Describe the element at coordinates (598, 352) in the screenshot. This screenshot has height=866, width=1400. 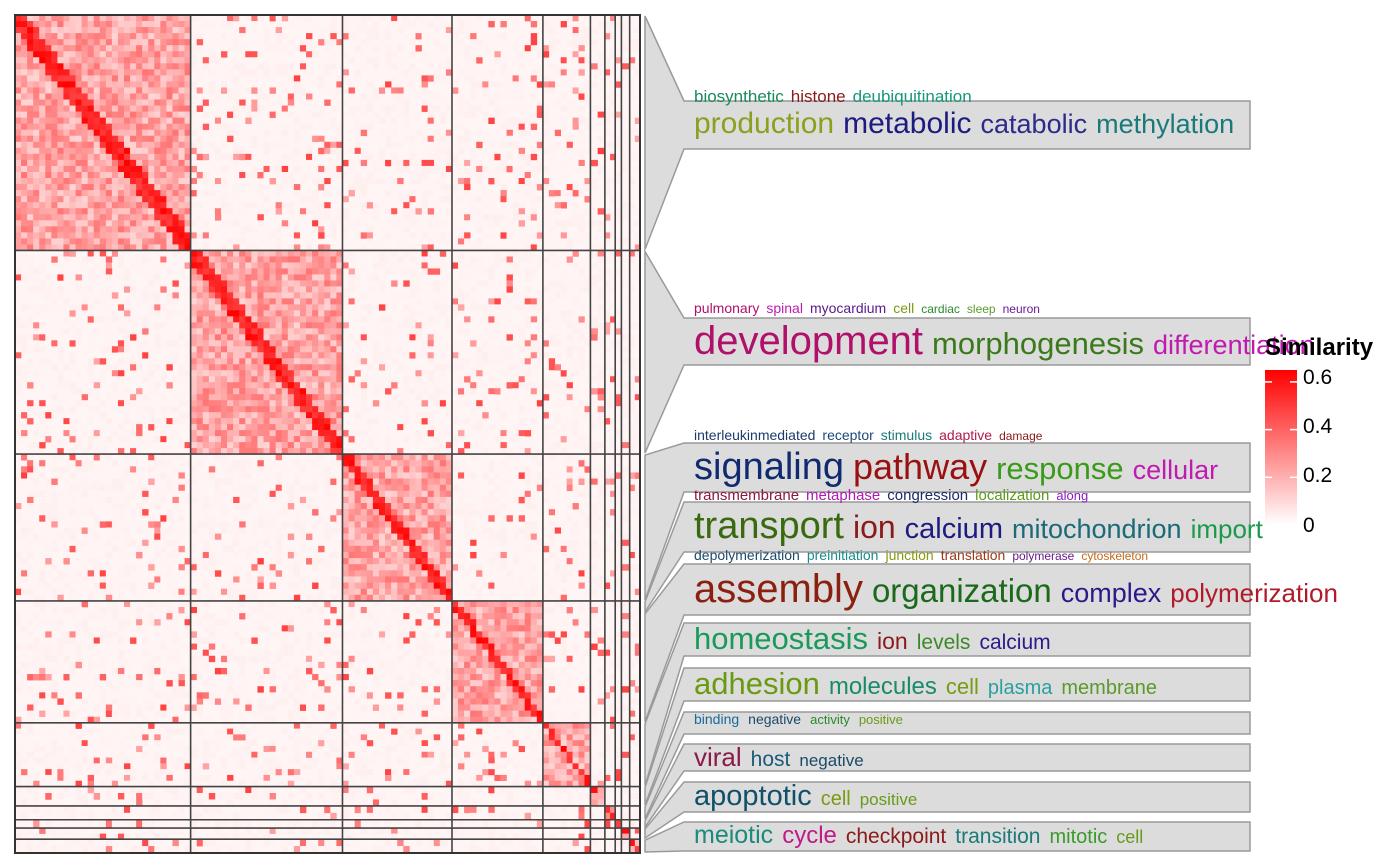
I see `heatmap-block` at that location.